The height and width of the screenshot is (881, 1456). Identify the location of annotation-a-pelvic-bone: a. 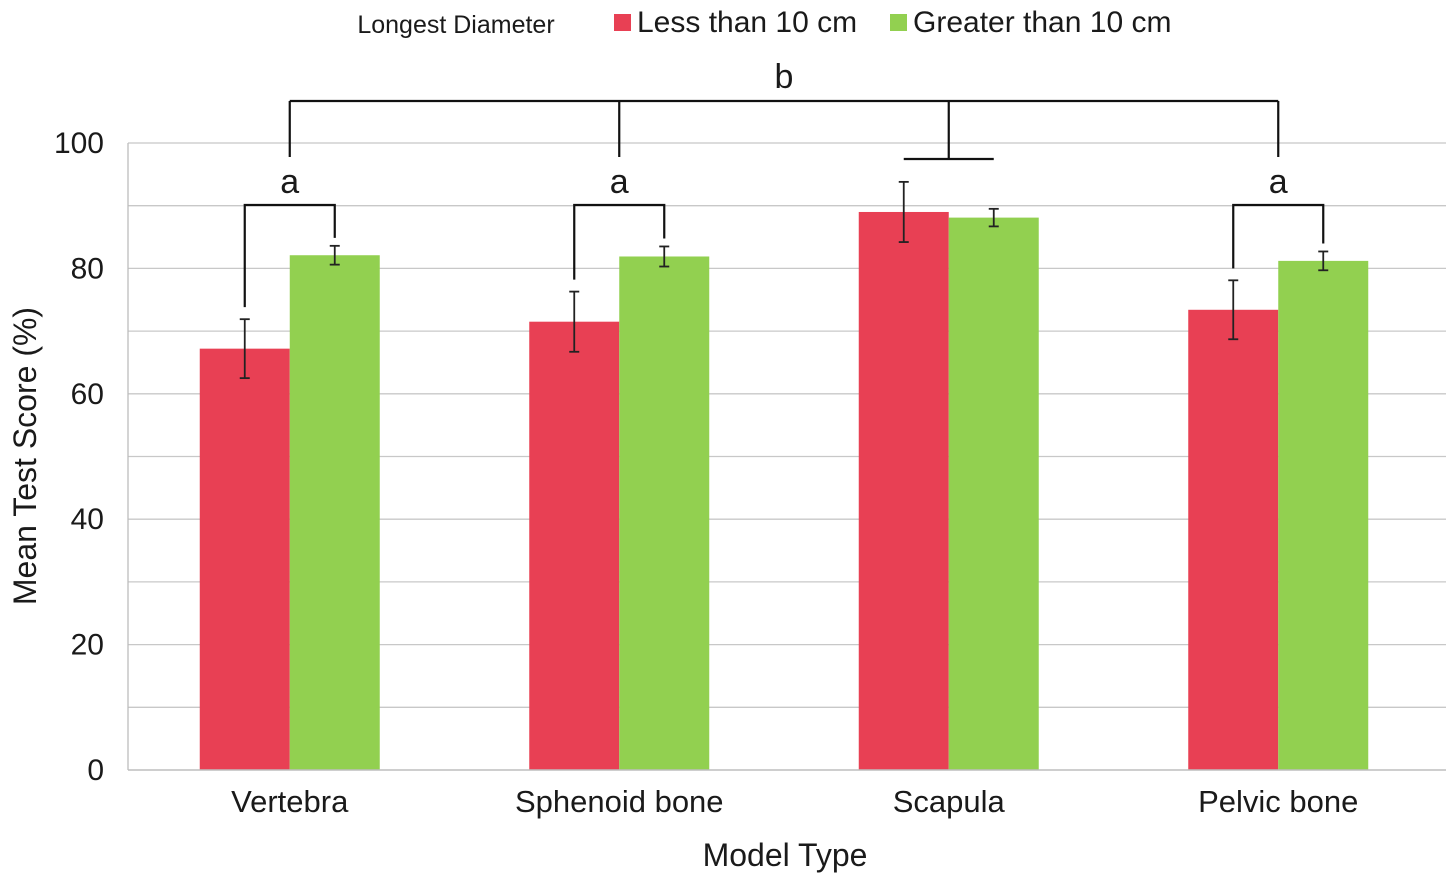
(1278, 182).